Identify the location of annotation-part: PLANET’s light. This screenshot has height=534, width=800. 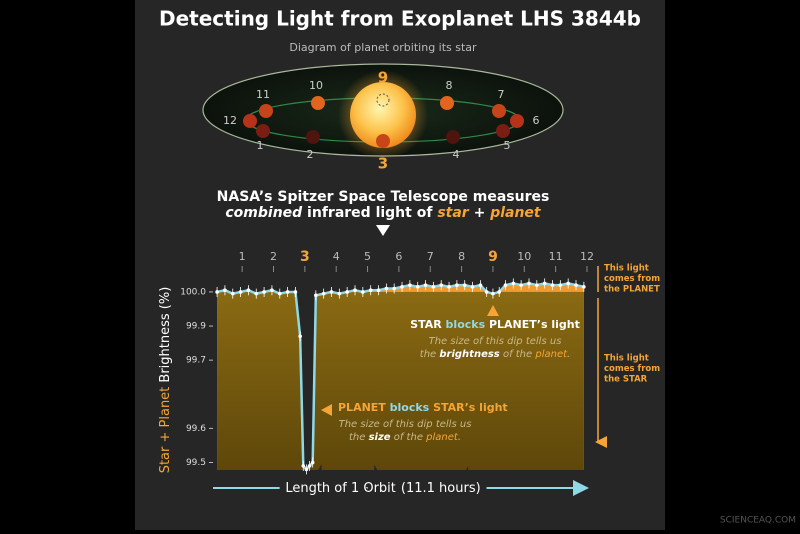
(534, 324).